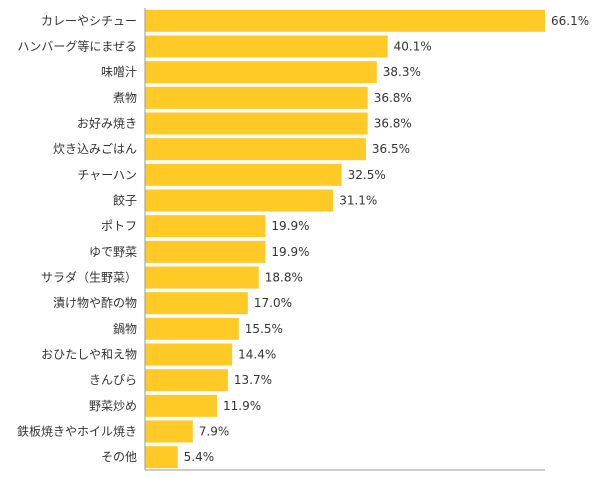  I want to click on value-label: 13.7%, so click(253, 380).